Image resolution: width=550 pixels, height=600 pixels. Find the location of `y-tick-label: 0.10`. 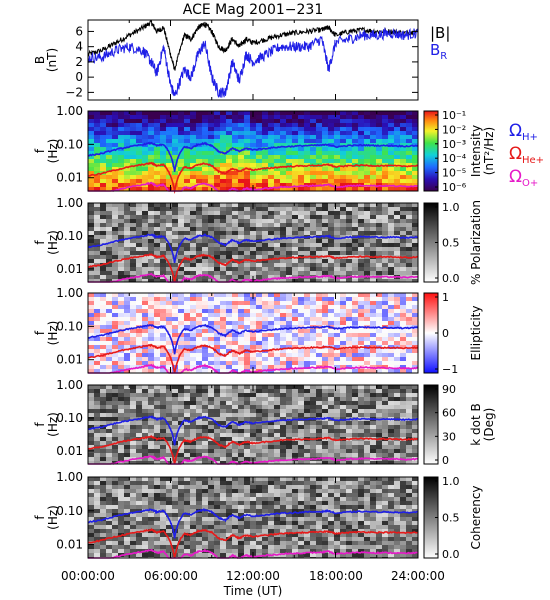

y-tick-label: 0.10 is located at coordinates (69, 236).